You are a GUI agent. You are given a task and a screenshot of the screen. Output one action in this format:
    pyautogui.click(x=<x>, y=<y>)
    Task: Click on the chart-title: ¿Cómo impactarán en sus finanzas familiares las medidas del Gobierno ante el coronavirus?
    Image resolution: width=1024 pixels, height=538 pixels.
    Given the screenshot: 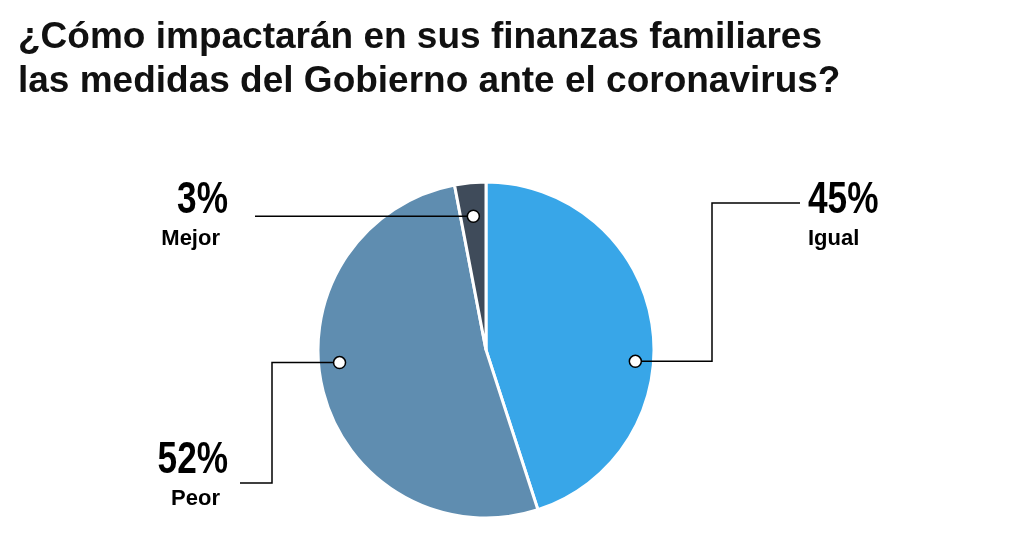 What is the action you would take?
    pyautogui.click(x=429, y=57)
    